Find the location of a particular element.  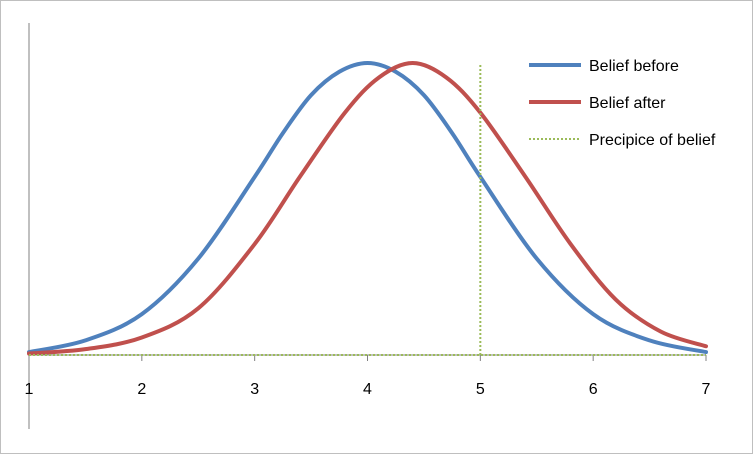

x-tick-label: 3 is located at coordinates (254, 389).